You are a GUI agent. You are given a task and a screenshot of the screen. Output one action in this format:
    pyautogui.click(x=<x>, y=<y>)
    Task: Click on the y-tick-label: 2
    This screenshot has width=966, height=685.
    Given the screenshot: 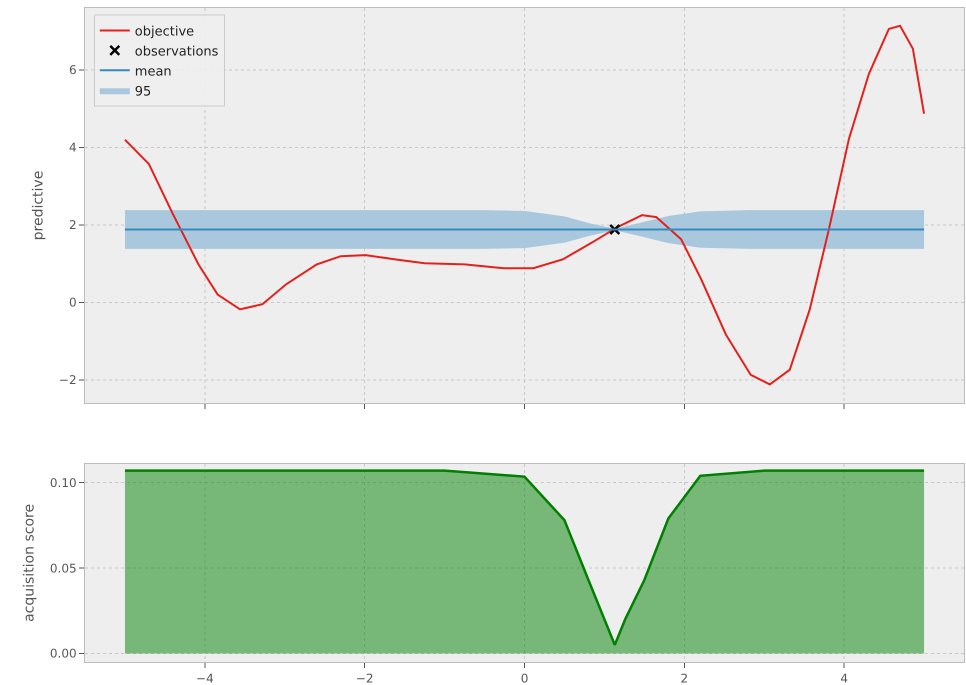 What is the action you would take?
    pyautogui.click(x=72, y=225)
    